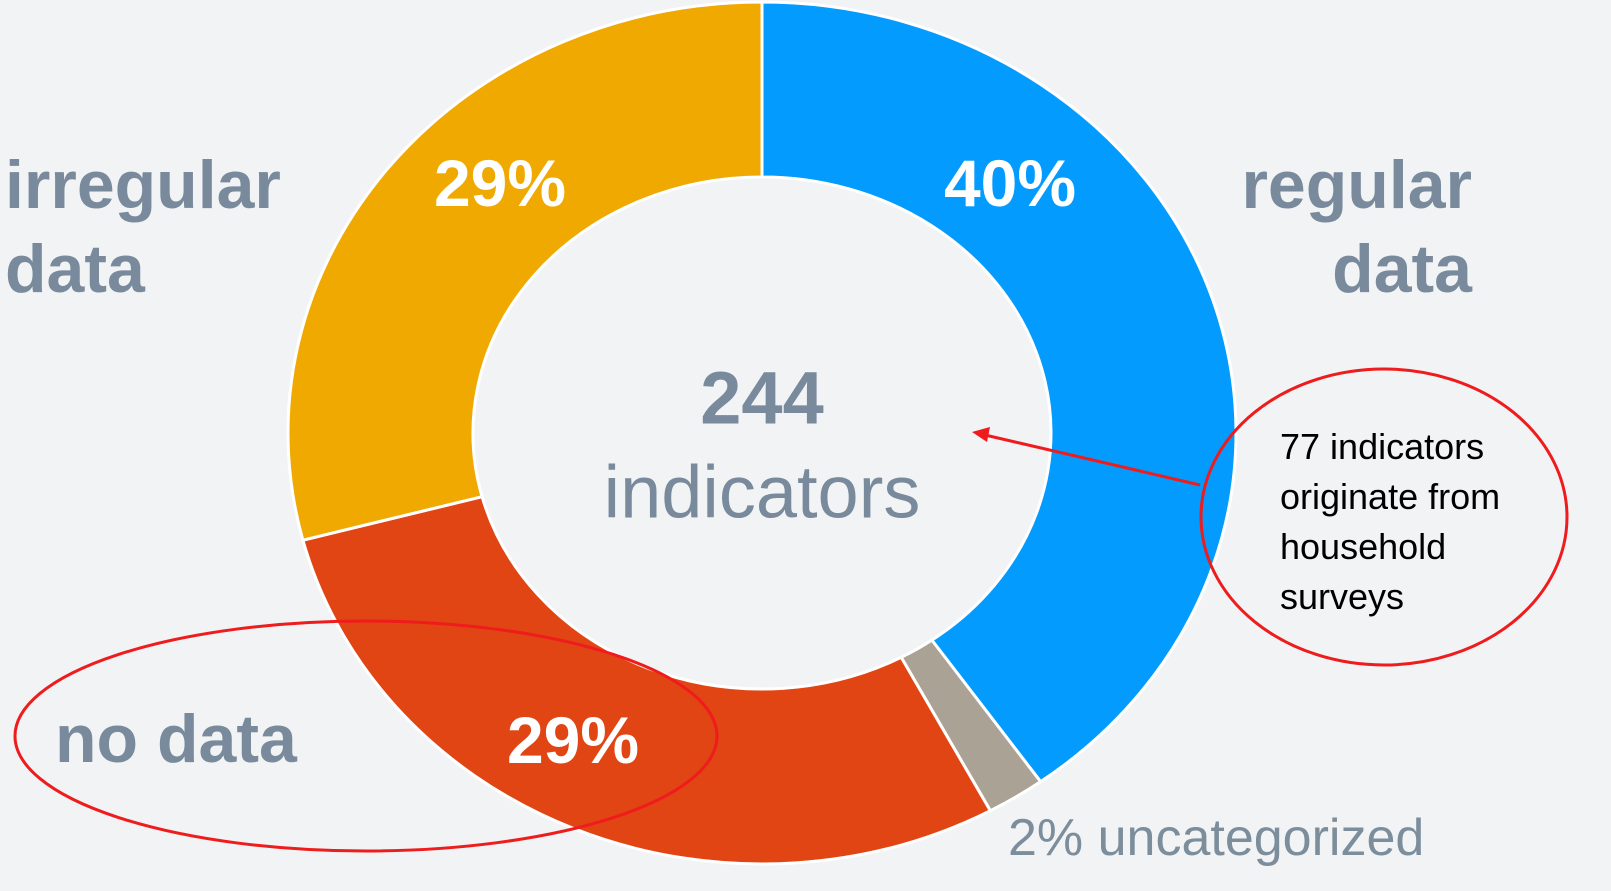 The width and height of the screenshot is (1611, 891). Describe the element at coordinates (762, 492) in the screenshot. I see `center-label: indicators` at that location.